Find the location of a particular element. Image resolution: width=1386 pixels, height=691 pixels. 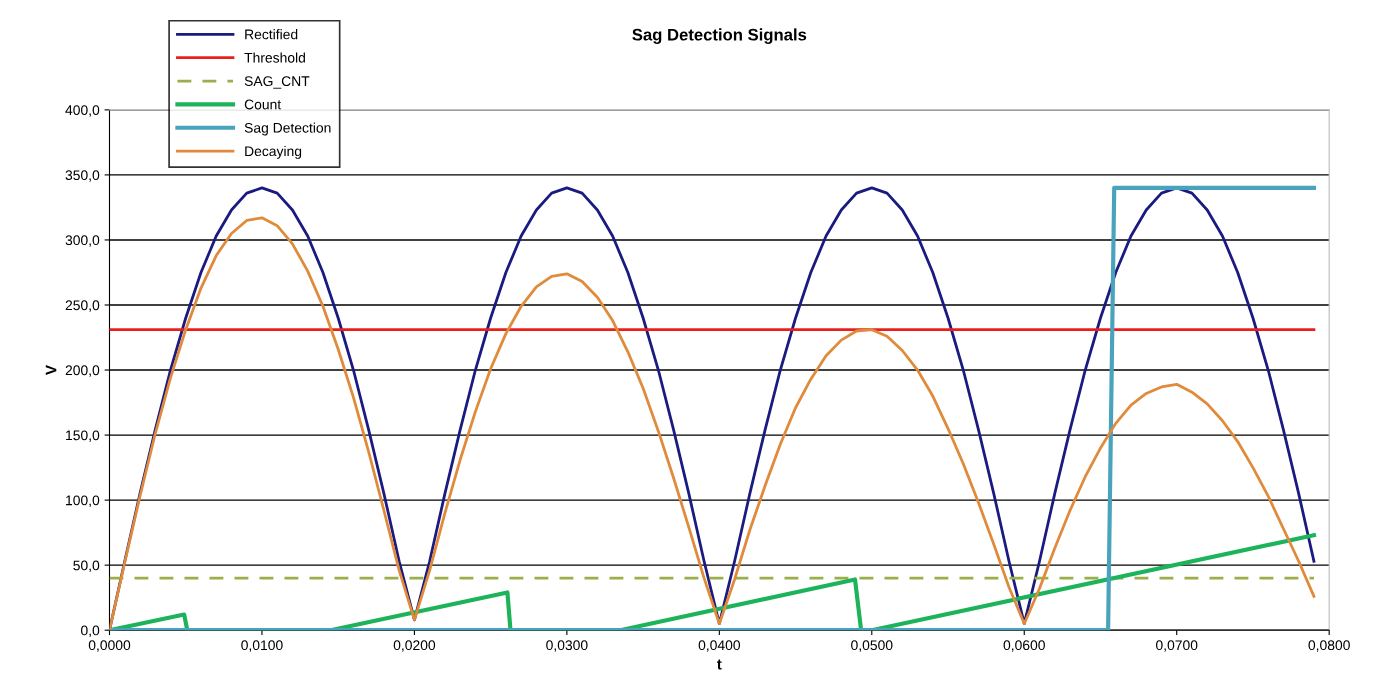

y-axis-title: V is located at coordinates (51, 370).